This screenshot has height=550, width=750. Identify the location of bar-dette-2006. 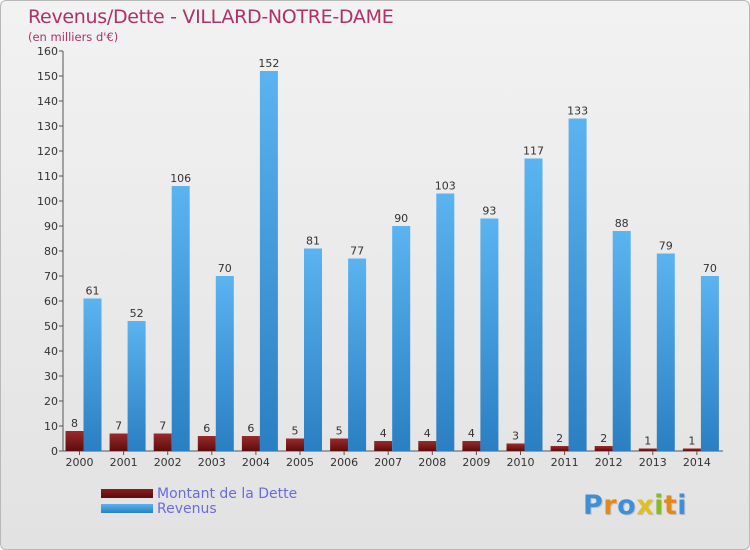
(339, 444).